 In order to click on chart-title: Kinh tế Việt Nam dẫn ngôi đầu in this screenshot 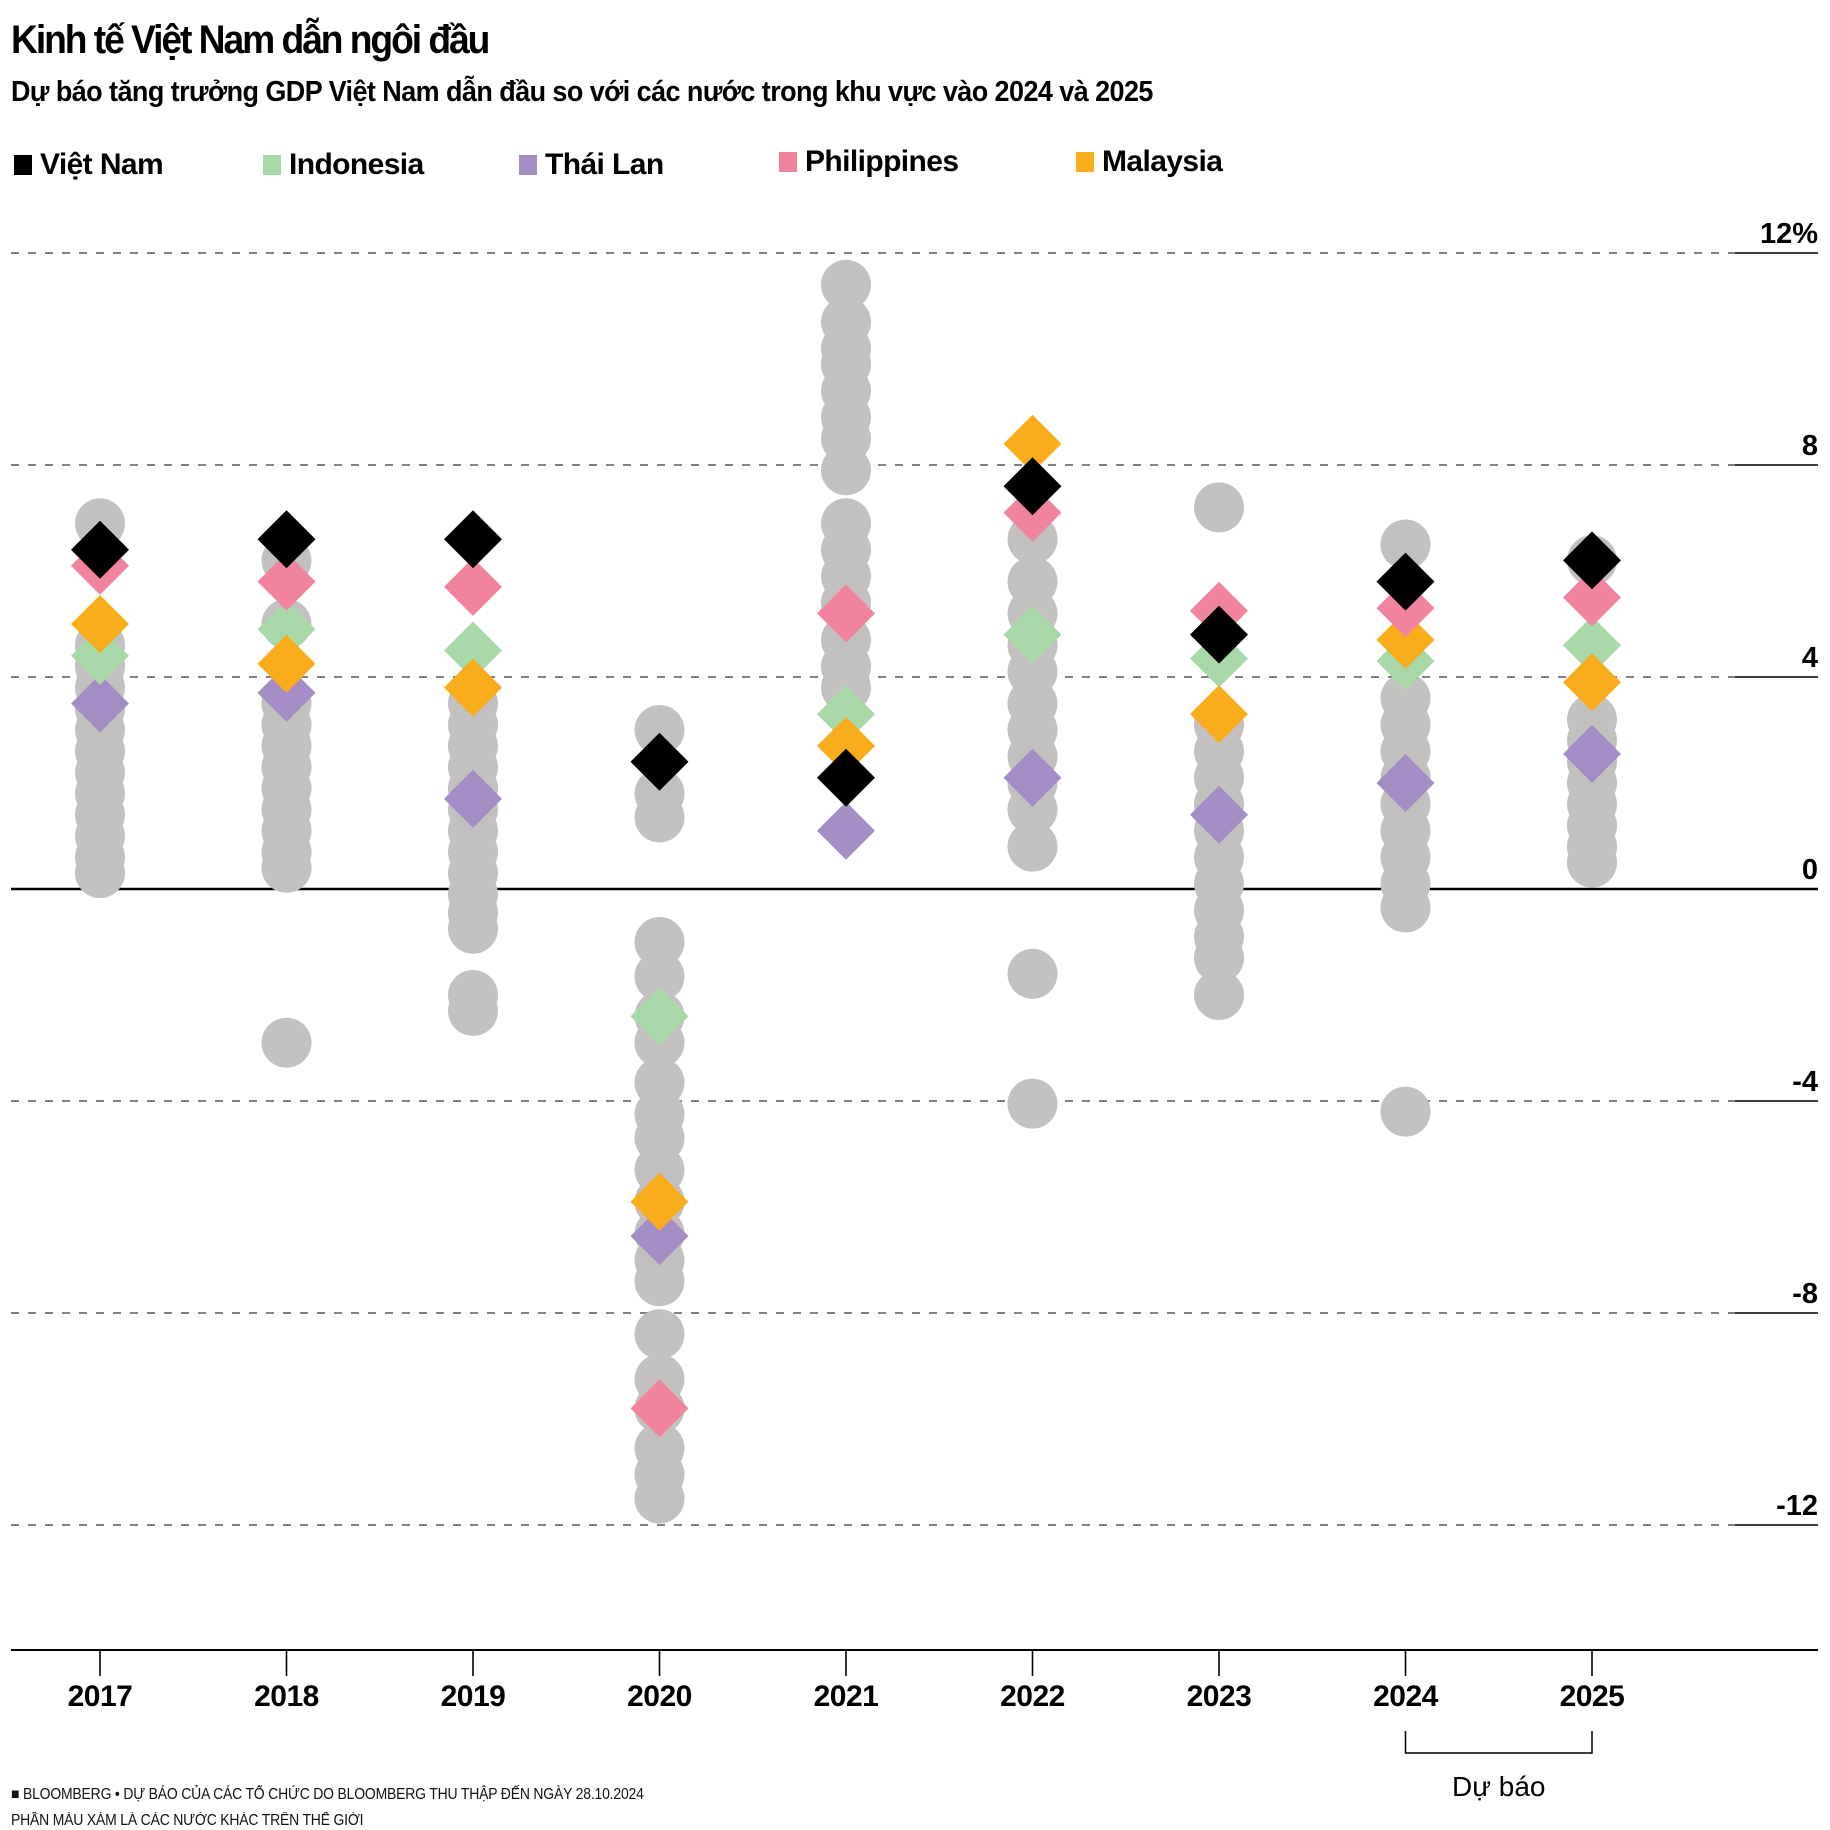, I will do `click(250, 40)`.